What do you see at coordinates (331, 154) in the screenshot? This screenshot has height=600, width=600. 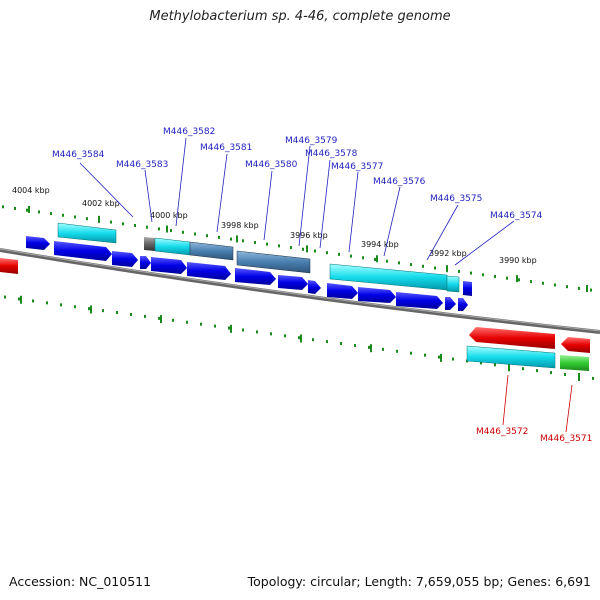 I see `gene-label-M446_3578: M446_3578` at bounding box center [331, 154].